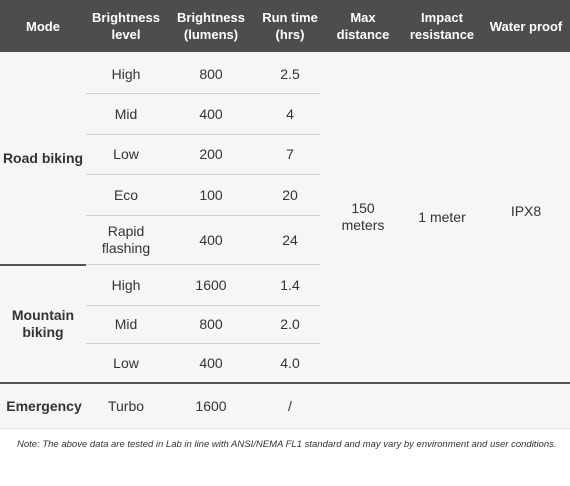 The height and width of the screenshot is (486, 570). Describe the element at coordinates (126, 26) in the screenshot. I see `header-brightness-level: Brightness level` at that location.